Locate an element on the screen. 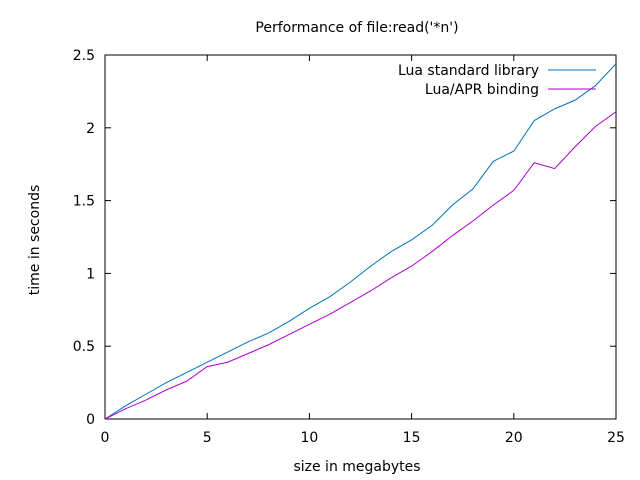 The height and width of the screenshot is (480, 640). chart-title: Performance of file:read('*n') is located at coordinates (356, 28).